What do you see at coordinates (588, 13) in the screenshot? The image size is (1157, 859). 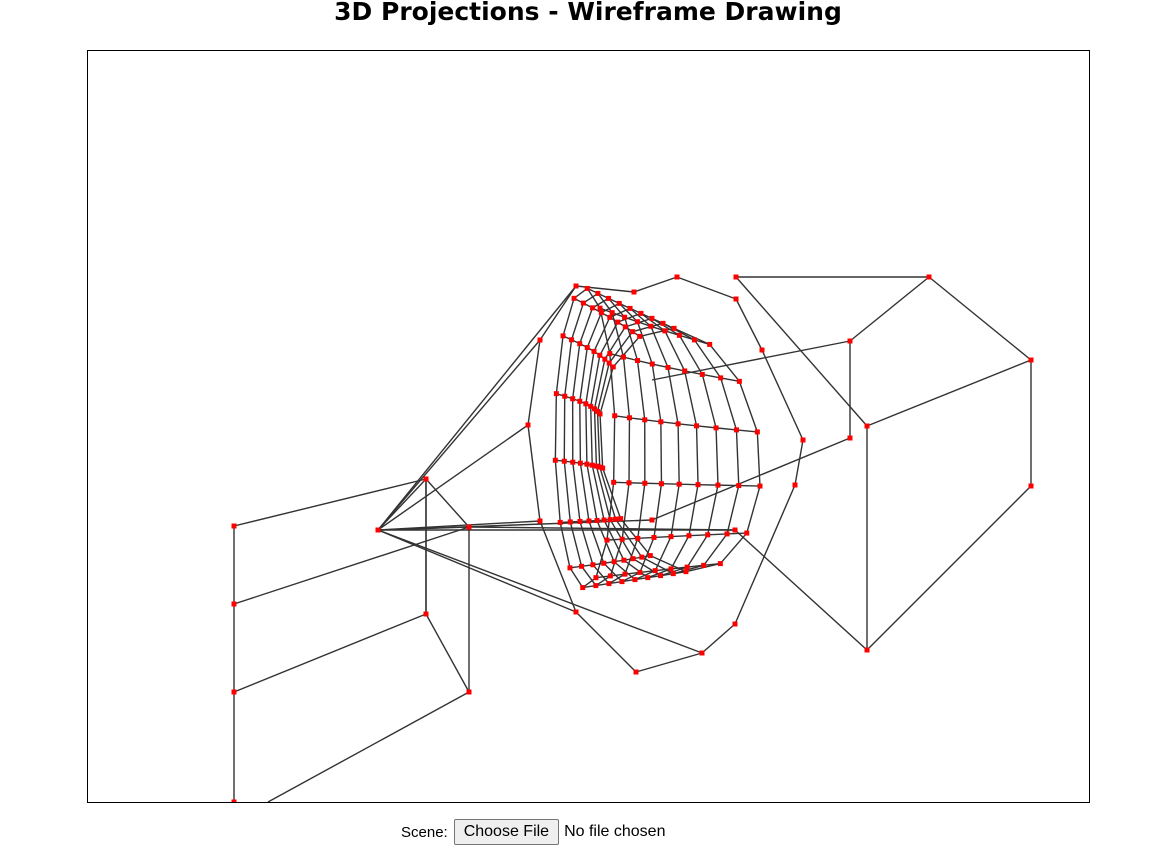 I see `page-title: 3D Projections - Wireframe Drawing` at bounding box center [588, 13].